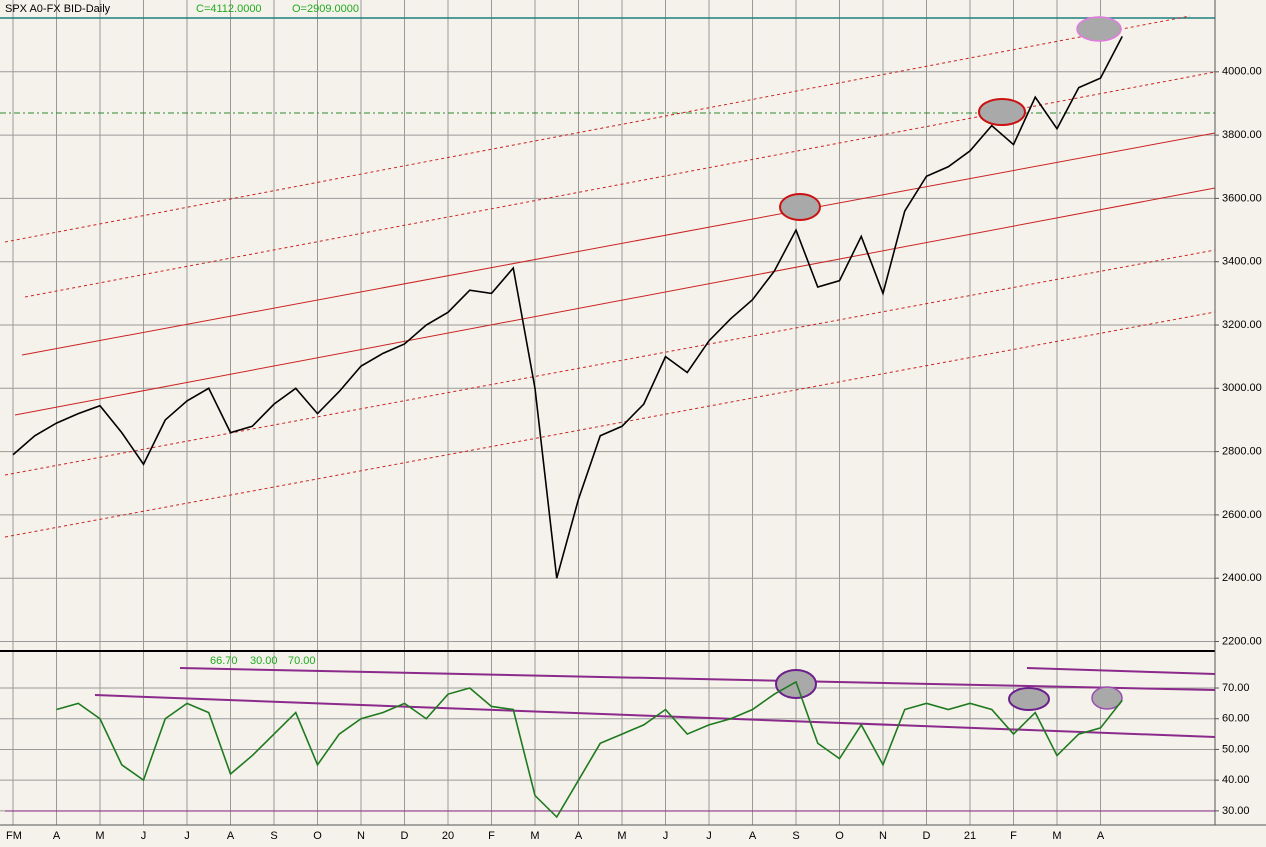 The height and width of the screenshot is (847, 1266). I want to click on y-tick-label: 3600.00, so click(1242, 198).